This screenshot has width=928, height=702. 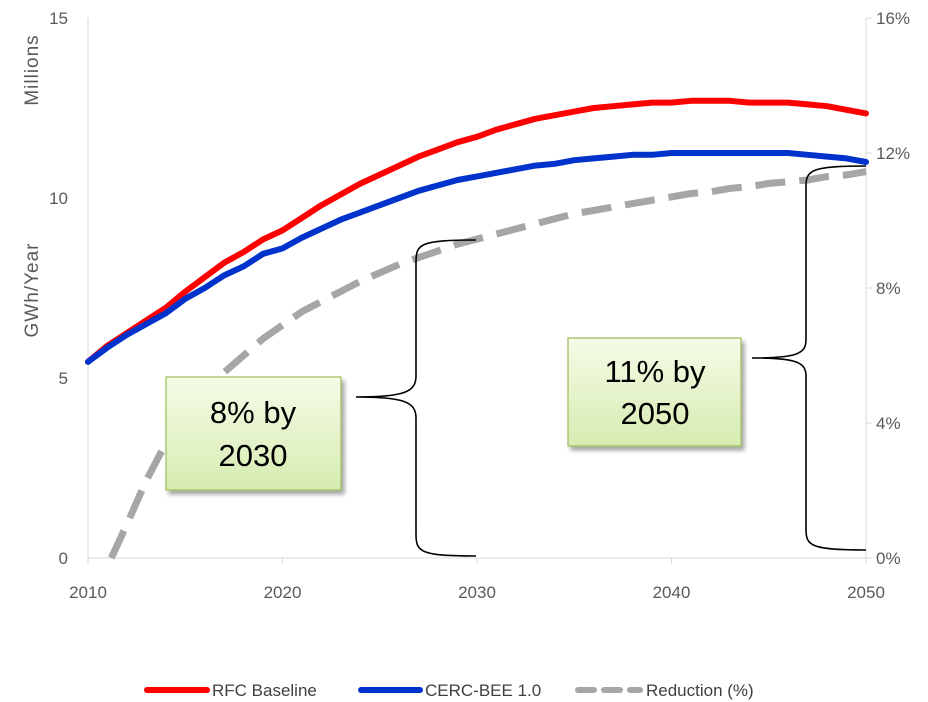 What do you see at coordinates (32, 290) in the screenshot?
I see `y-axis-title: GWh/Year` at bounding box center [32, 290].